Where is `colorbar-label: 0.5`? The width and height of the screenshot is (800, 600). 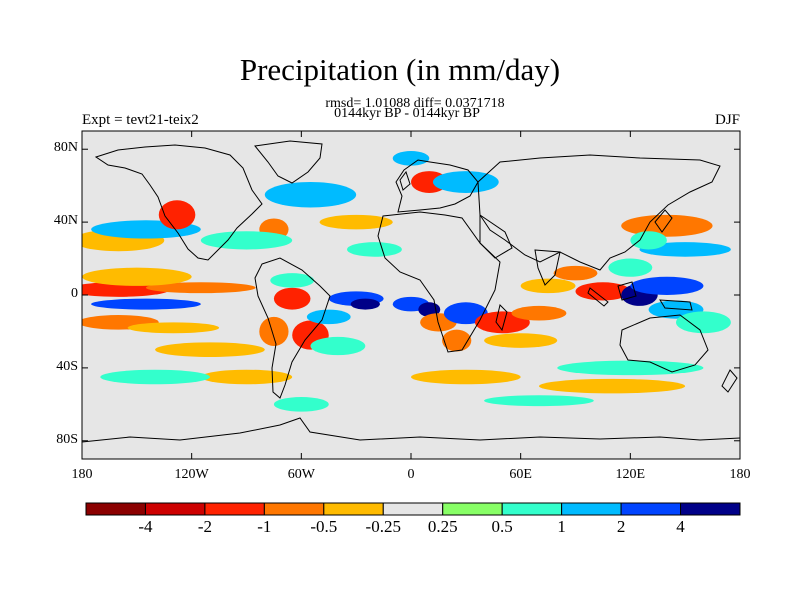
colorbar-label: 0.5 is located at coordinates (502, 526).